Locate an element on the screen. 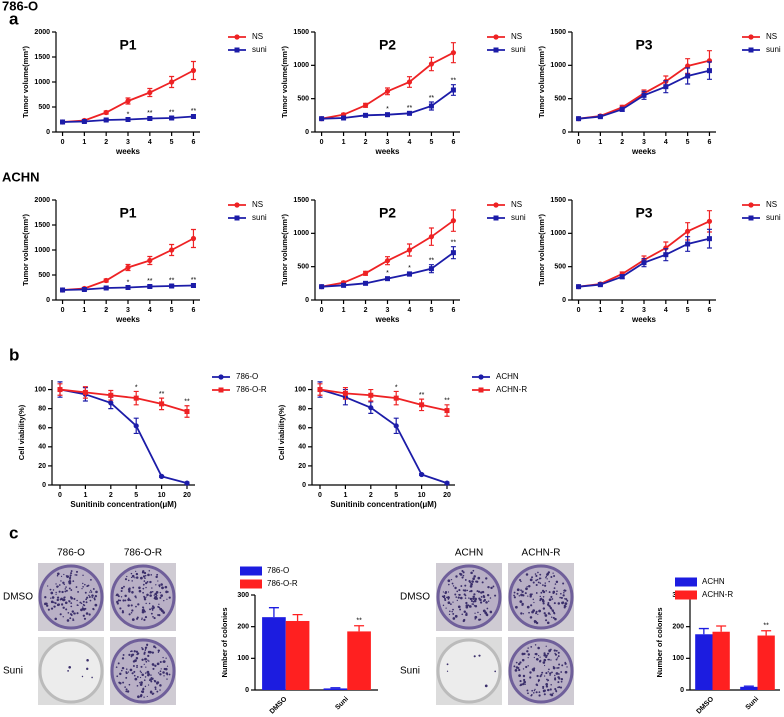  photo-column-label: 786-O-R is located at coordinates (143, 553).